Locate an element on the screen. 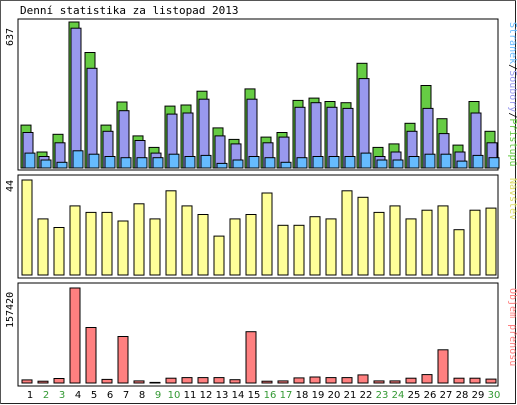  legend-sep-1: / is located at coordinates (512, 67).